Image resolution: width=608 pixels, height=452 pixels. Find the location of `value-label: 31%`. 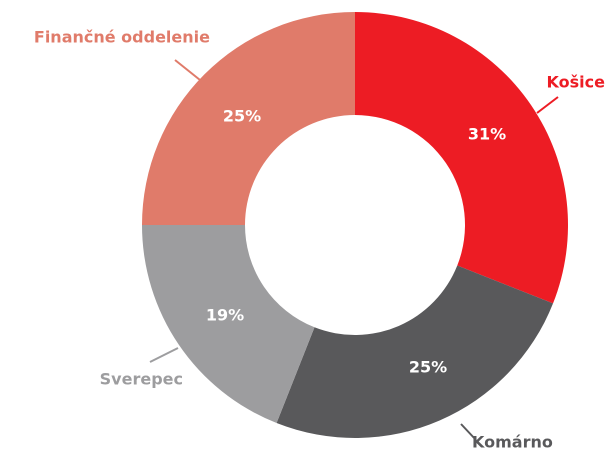

value-label: 31% is located at coordinates (487, 134).